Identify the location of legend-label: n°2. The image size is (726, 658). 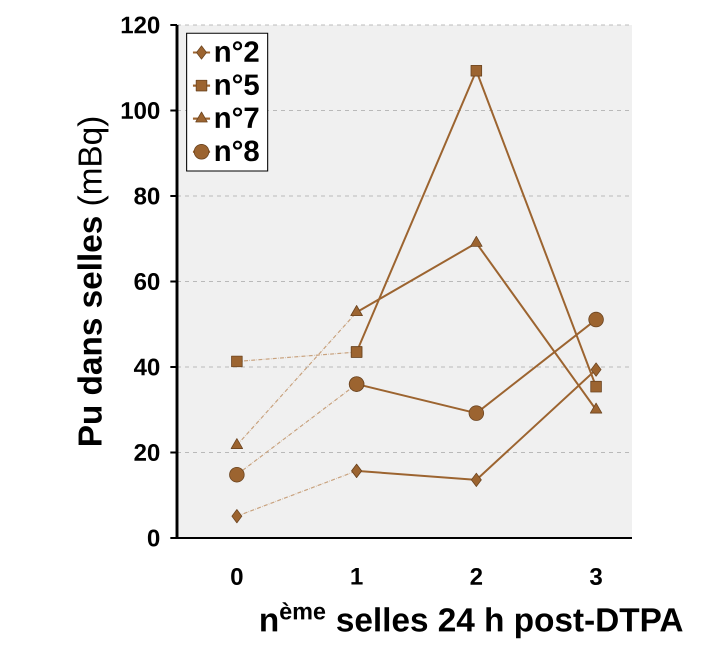
(237, 51).